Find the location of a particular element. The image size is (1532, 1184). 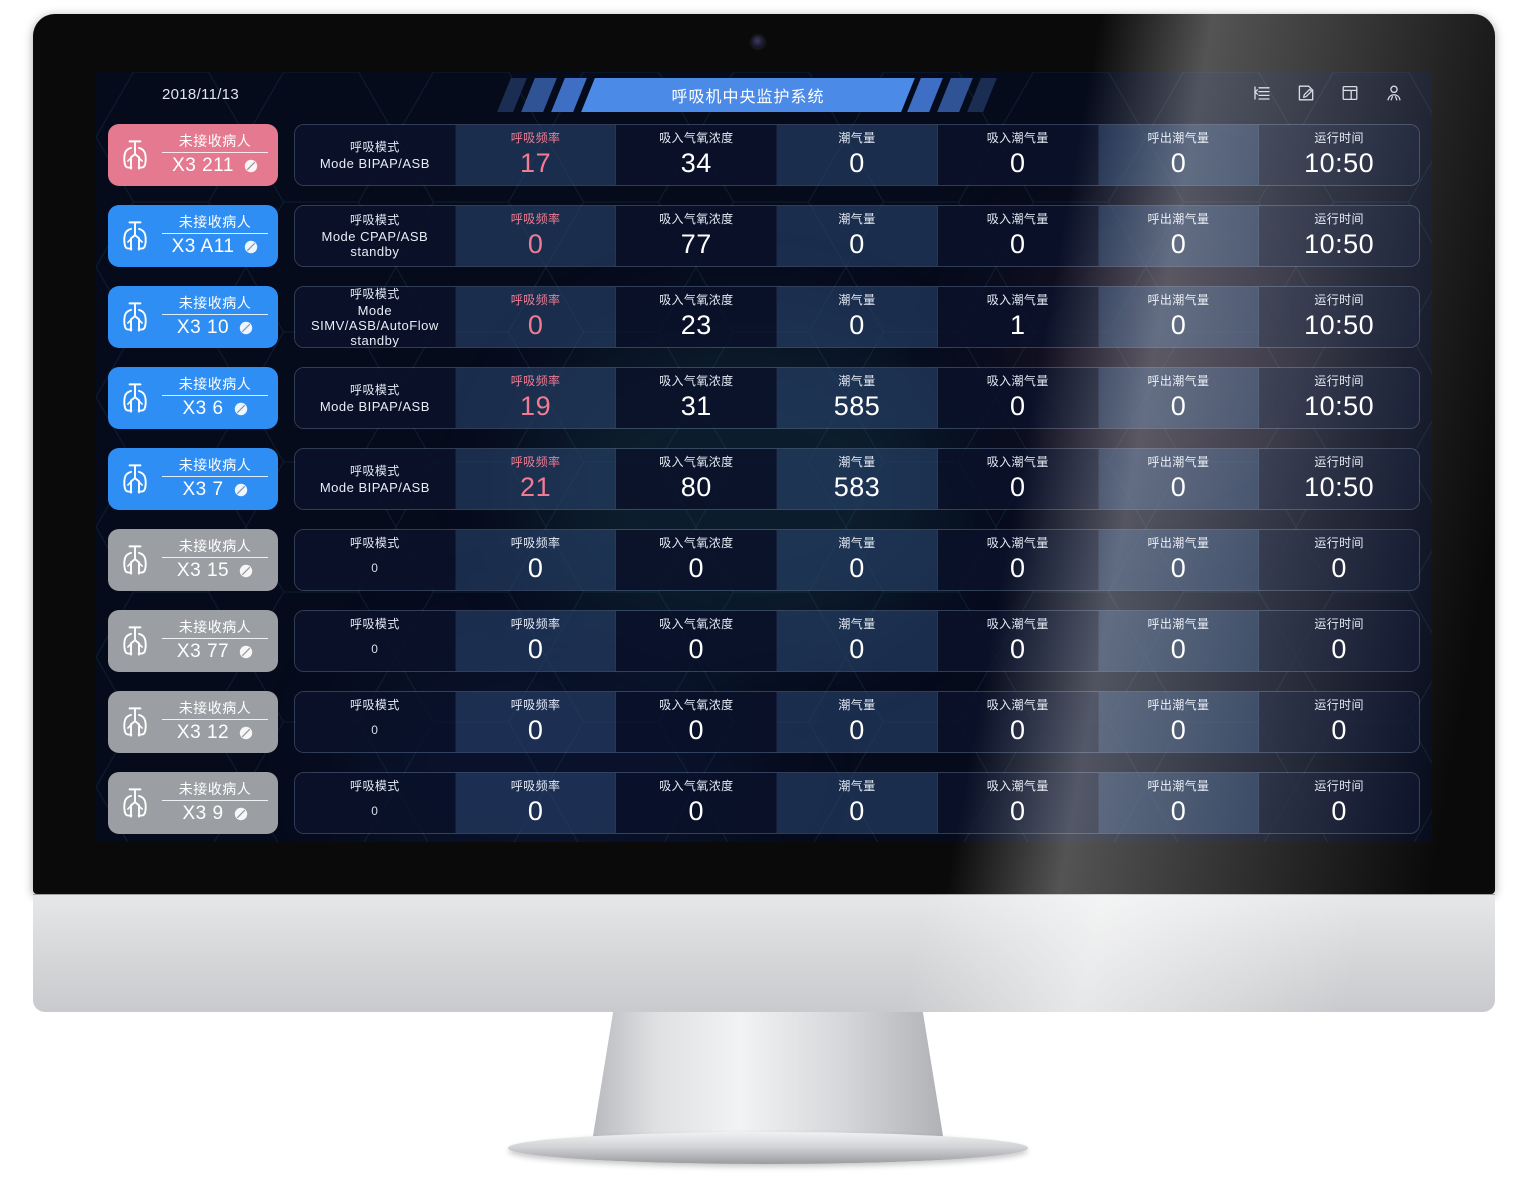

patient-card-x3-15: 未接收病人 X3 15 is located at coordinates (193, 560).